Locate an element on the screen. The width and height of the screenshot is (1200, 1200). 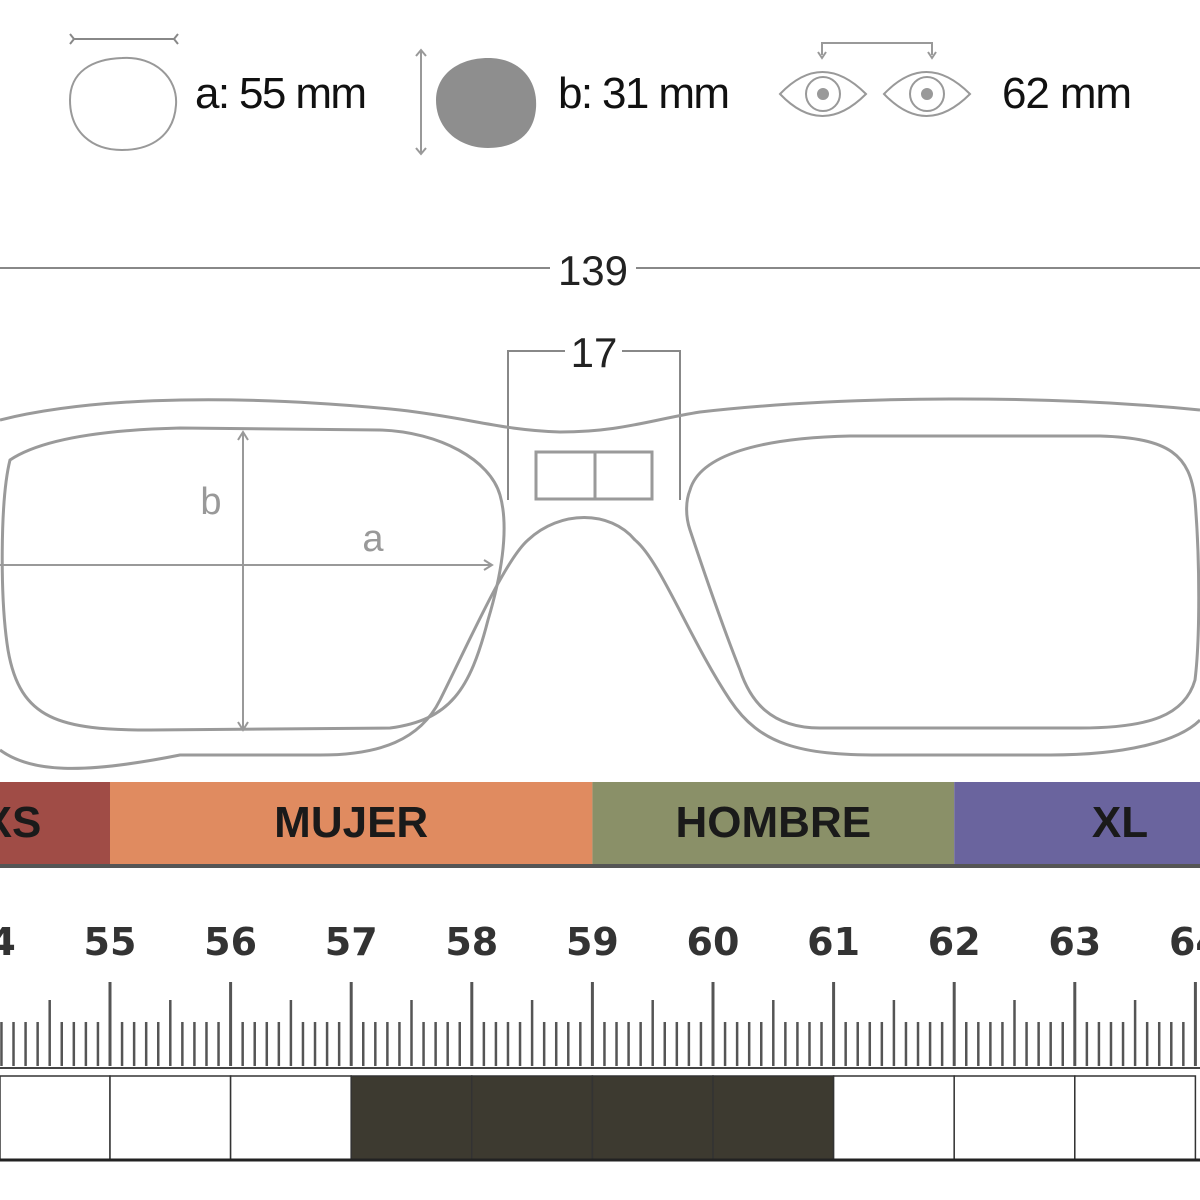
total-width-dimension: 139 is located at coordinates (600, 270).